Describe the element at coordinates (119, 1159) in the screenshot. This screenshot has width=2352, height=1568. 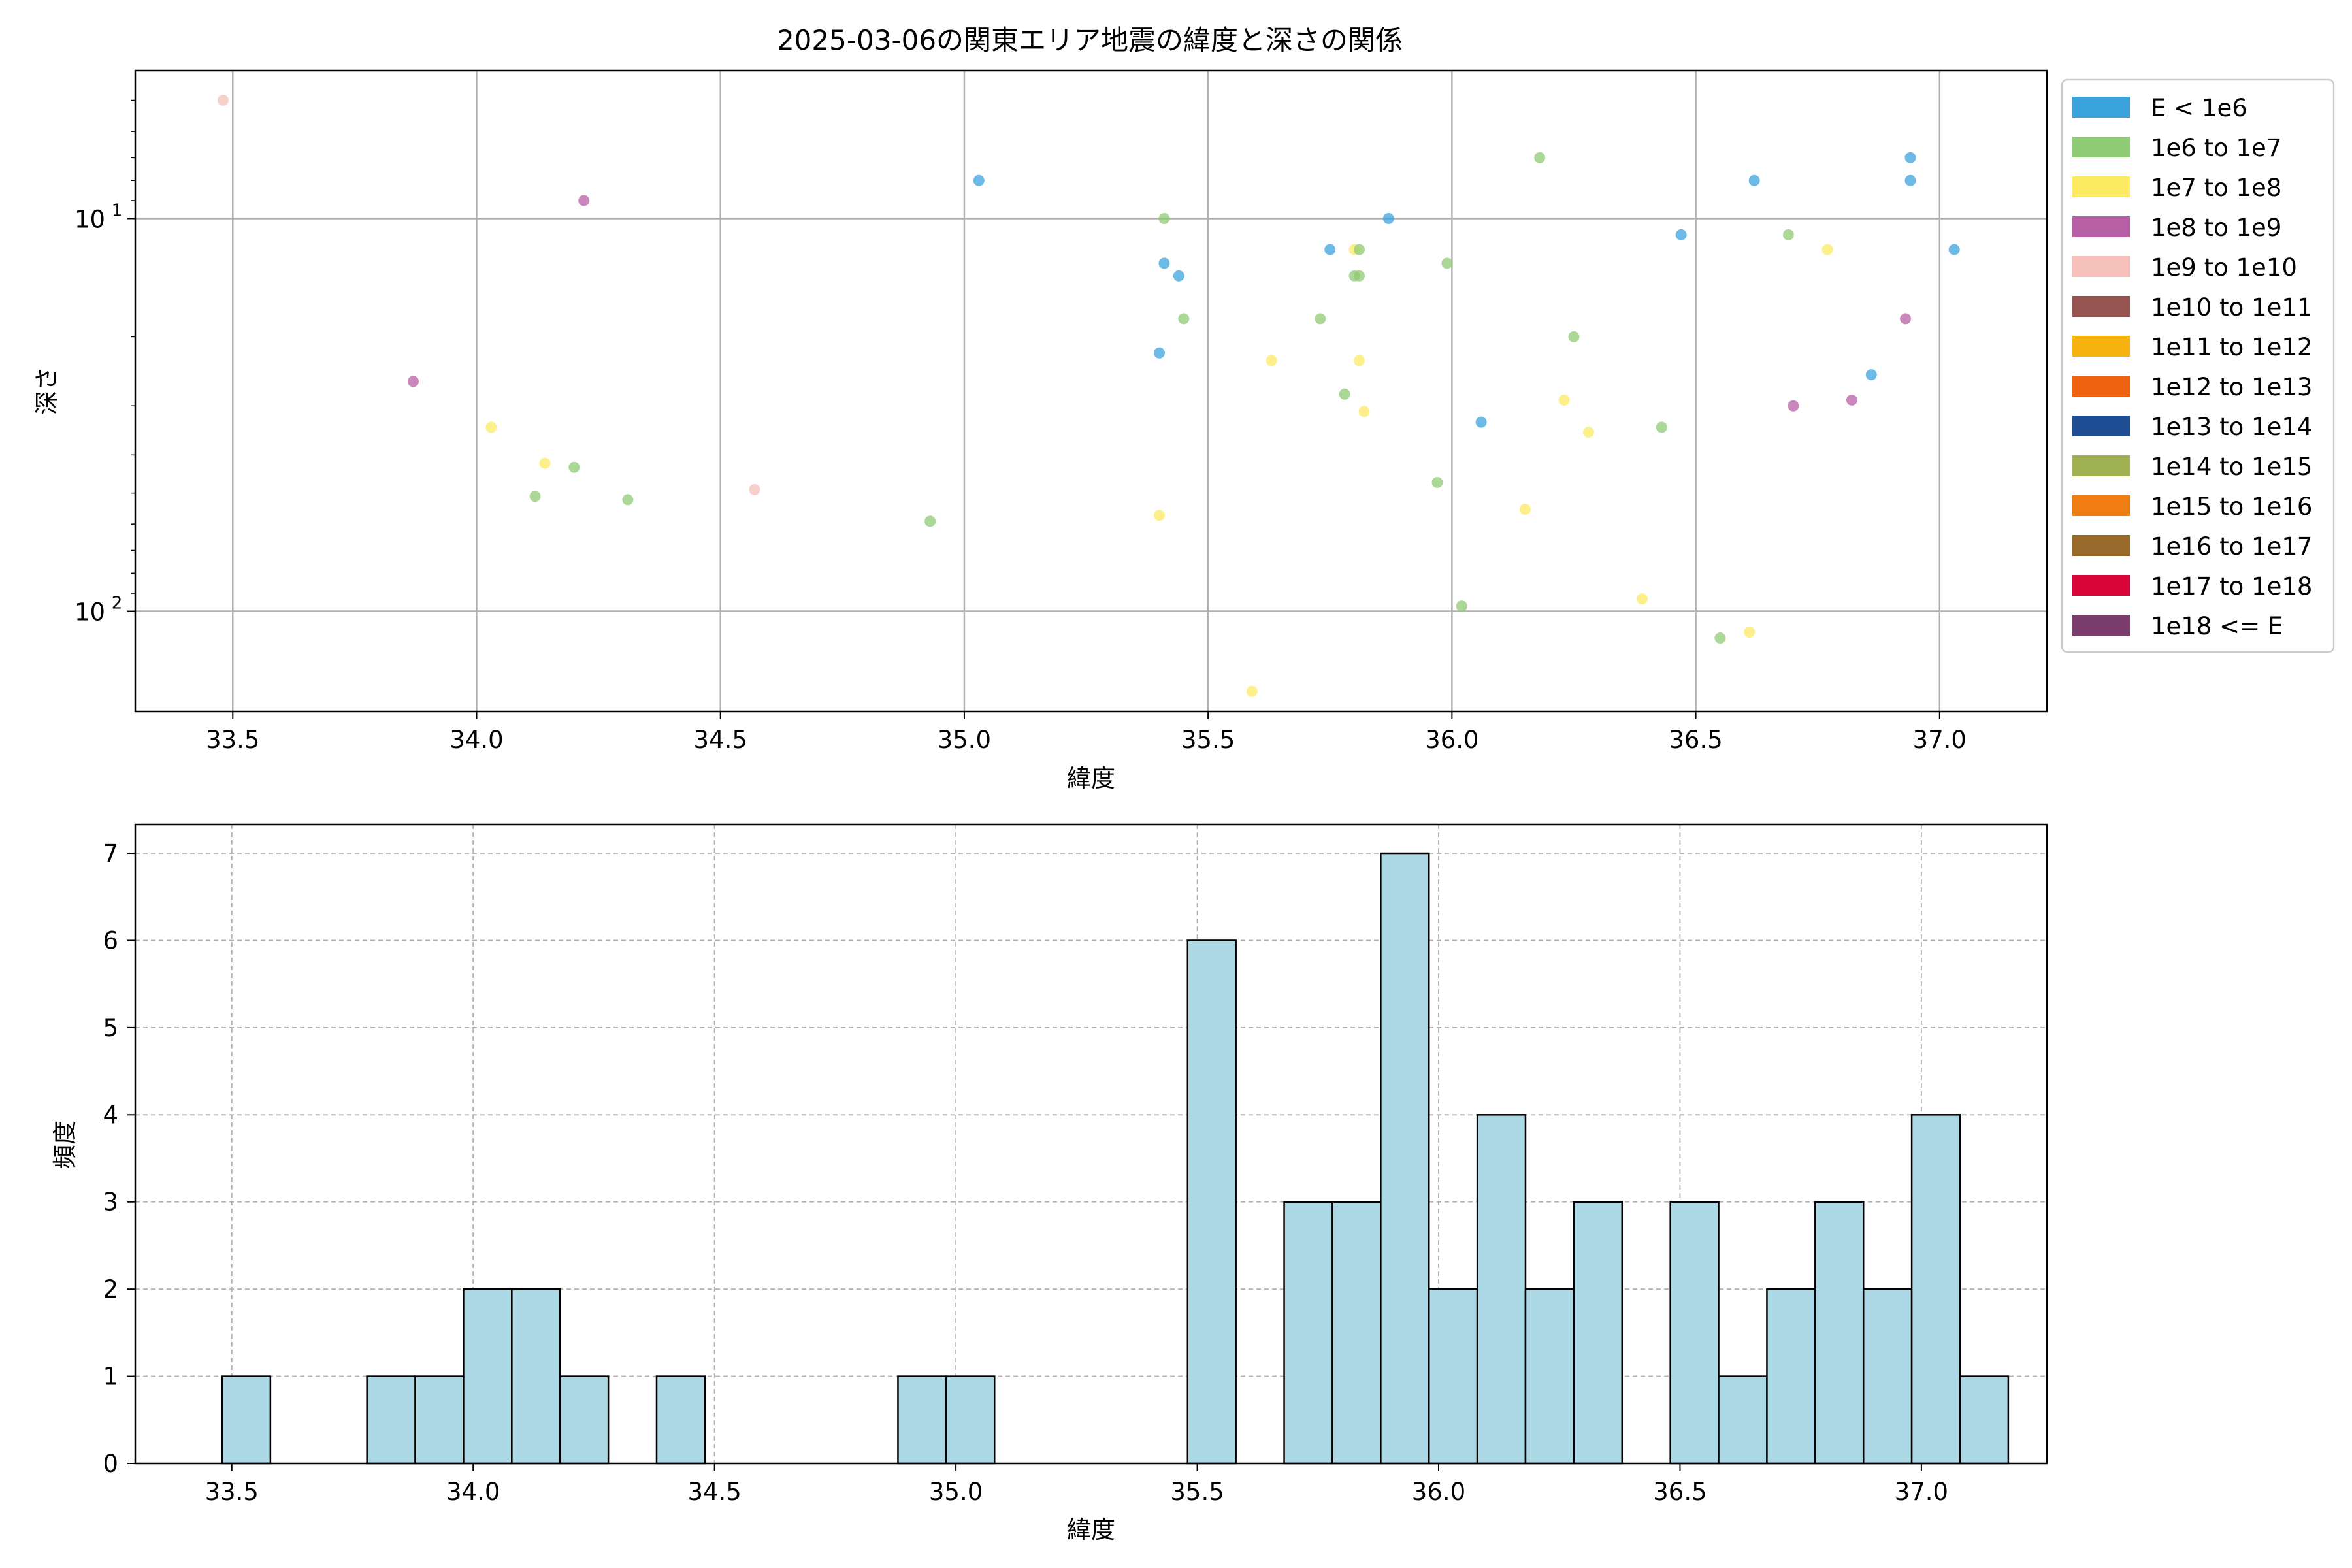
I see `histogram-y-ticks: 0 1 2 3 4 5 6 7` at that location.